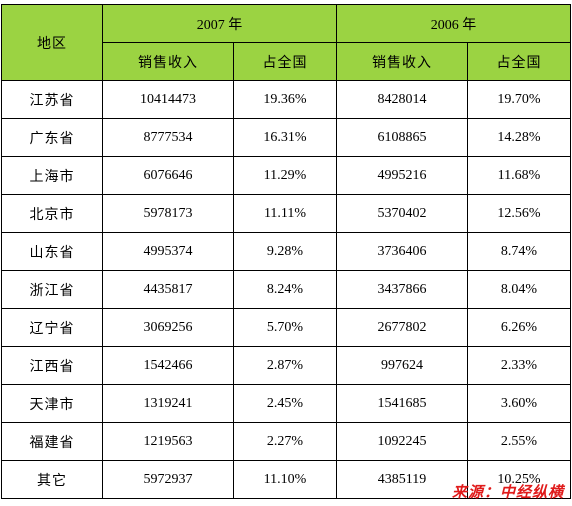  What do you see at coordinates (168, 99) in the screenshot?
I see `sales-2007-cell: 10414473` at bounding box center [168, 99].